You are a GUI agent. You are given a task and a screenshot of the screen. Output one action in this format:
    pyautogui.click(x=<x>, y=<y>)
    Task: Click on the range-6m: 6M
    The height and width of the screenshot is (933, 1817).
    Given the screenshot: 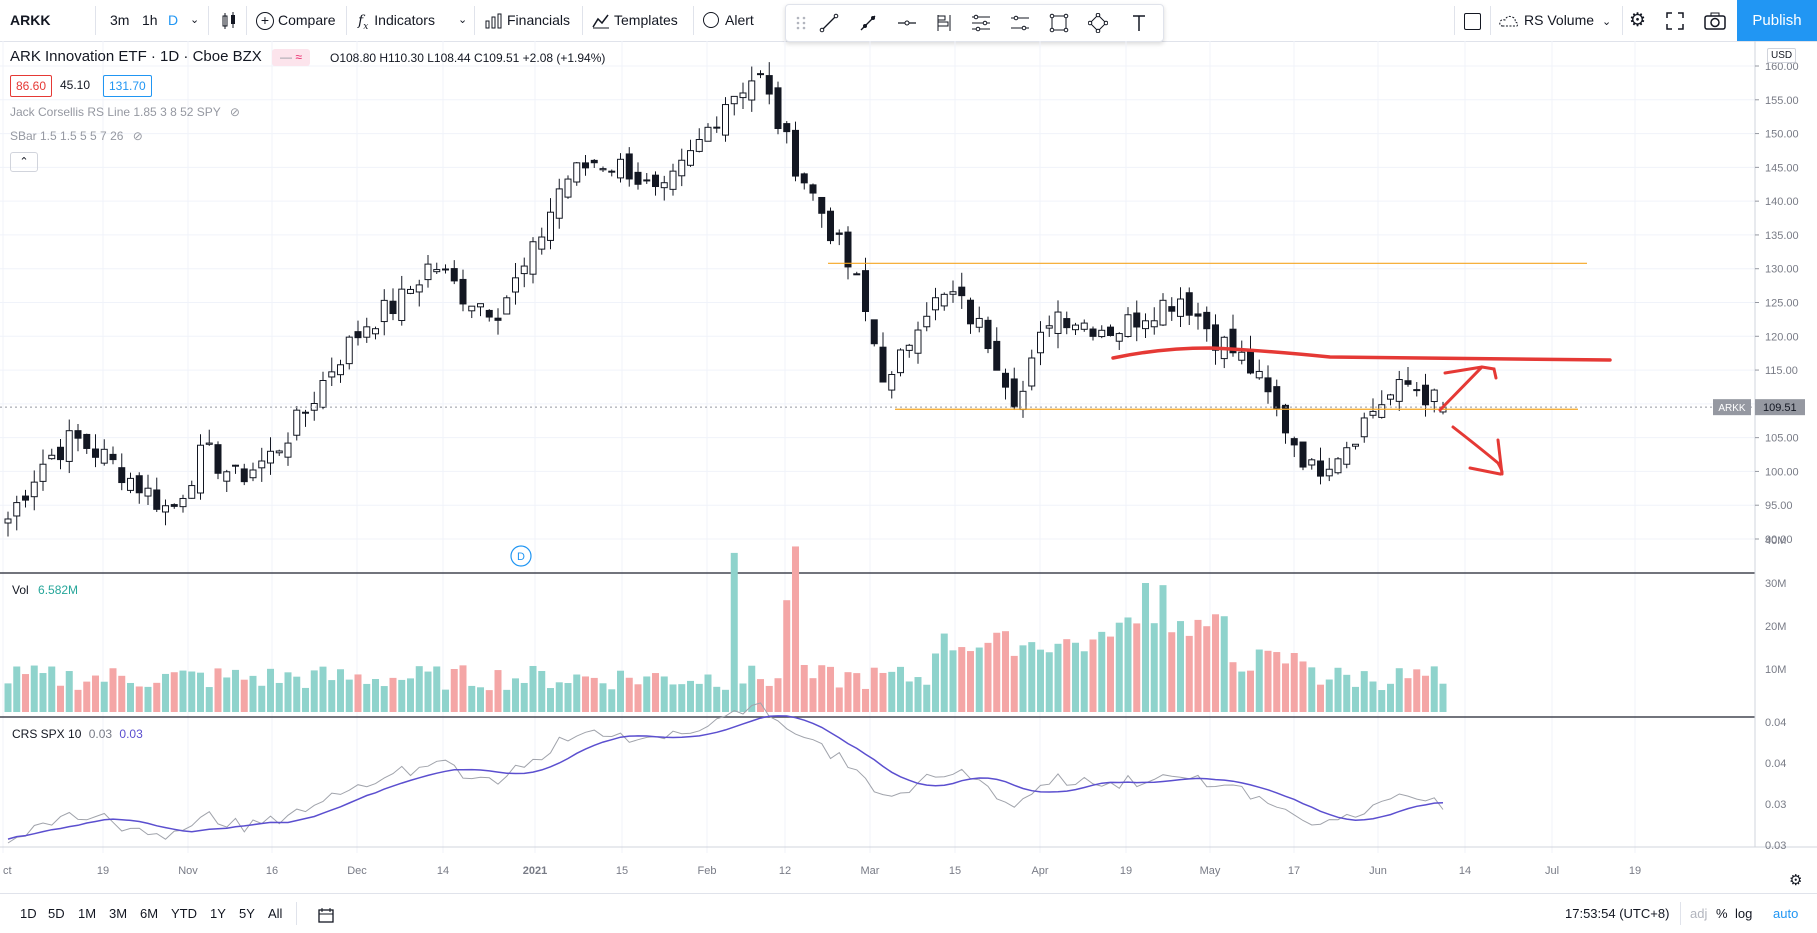 What is the action you would take?
    pyautogui.click(x=149, y=913)
    